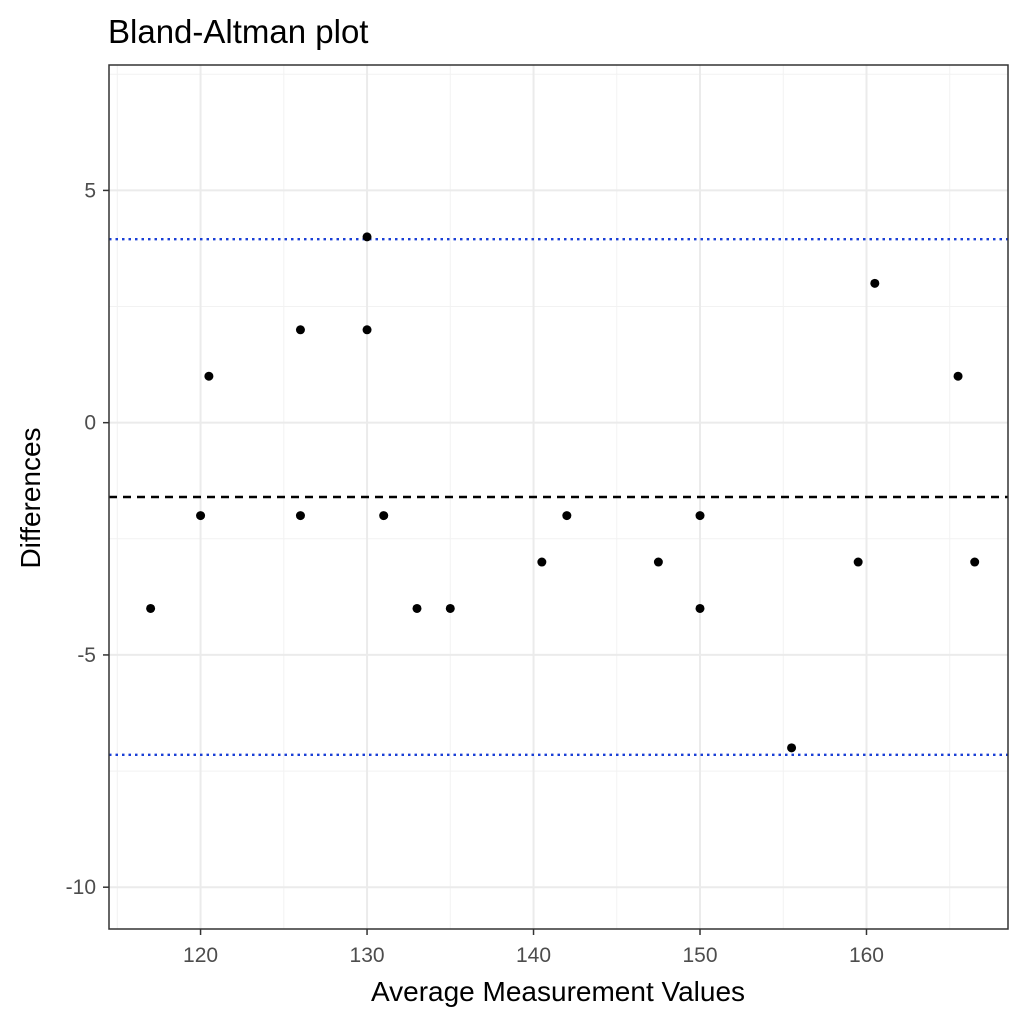 The height and width of the screenshot is (1021, 1024). What do you see at coordinates (238, 31) in the screenshot?
I see `chart-title: Bland-Altman plot` at bounding box center [238, 31].